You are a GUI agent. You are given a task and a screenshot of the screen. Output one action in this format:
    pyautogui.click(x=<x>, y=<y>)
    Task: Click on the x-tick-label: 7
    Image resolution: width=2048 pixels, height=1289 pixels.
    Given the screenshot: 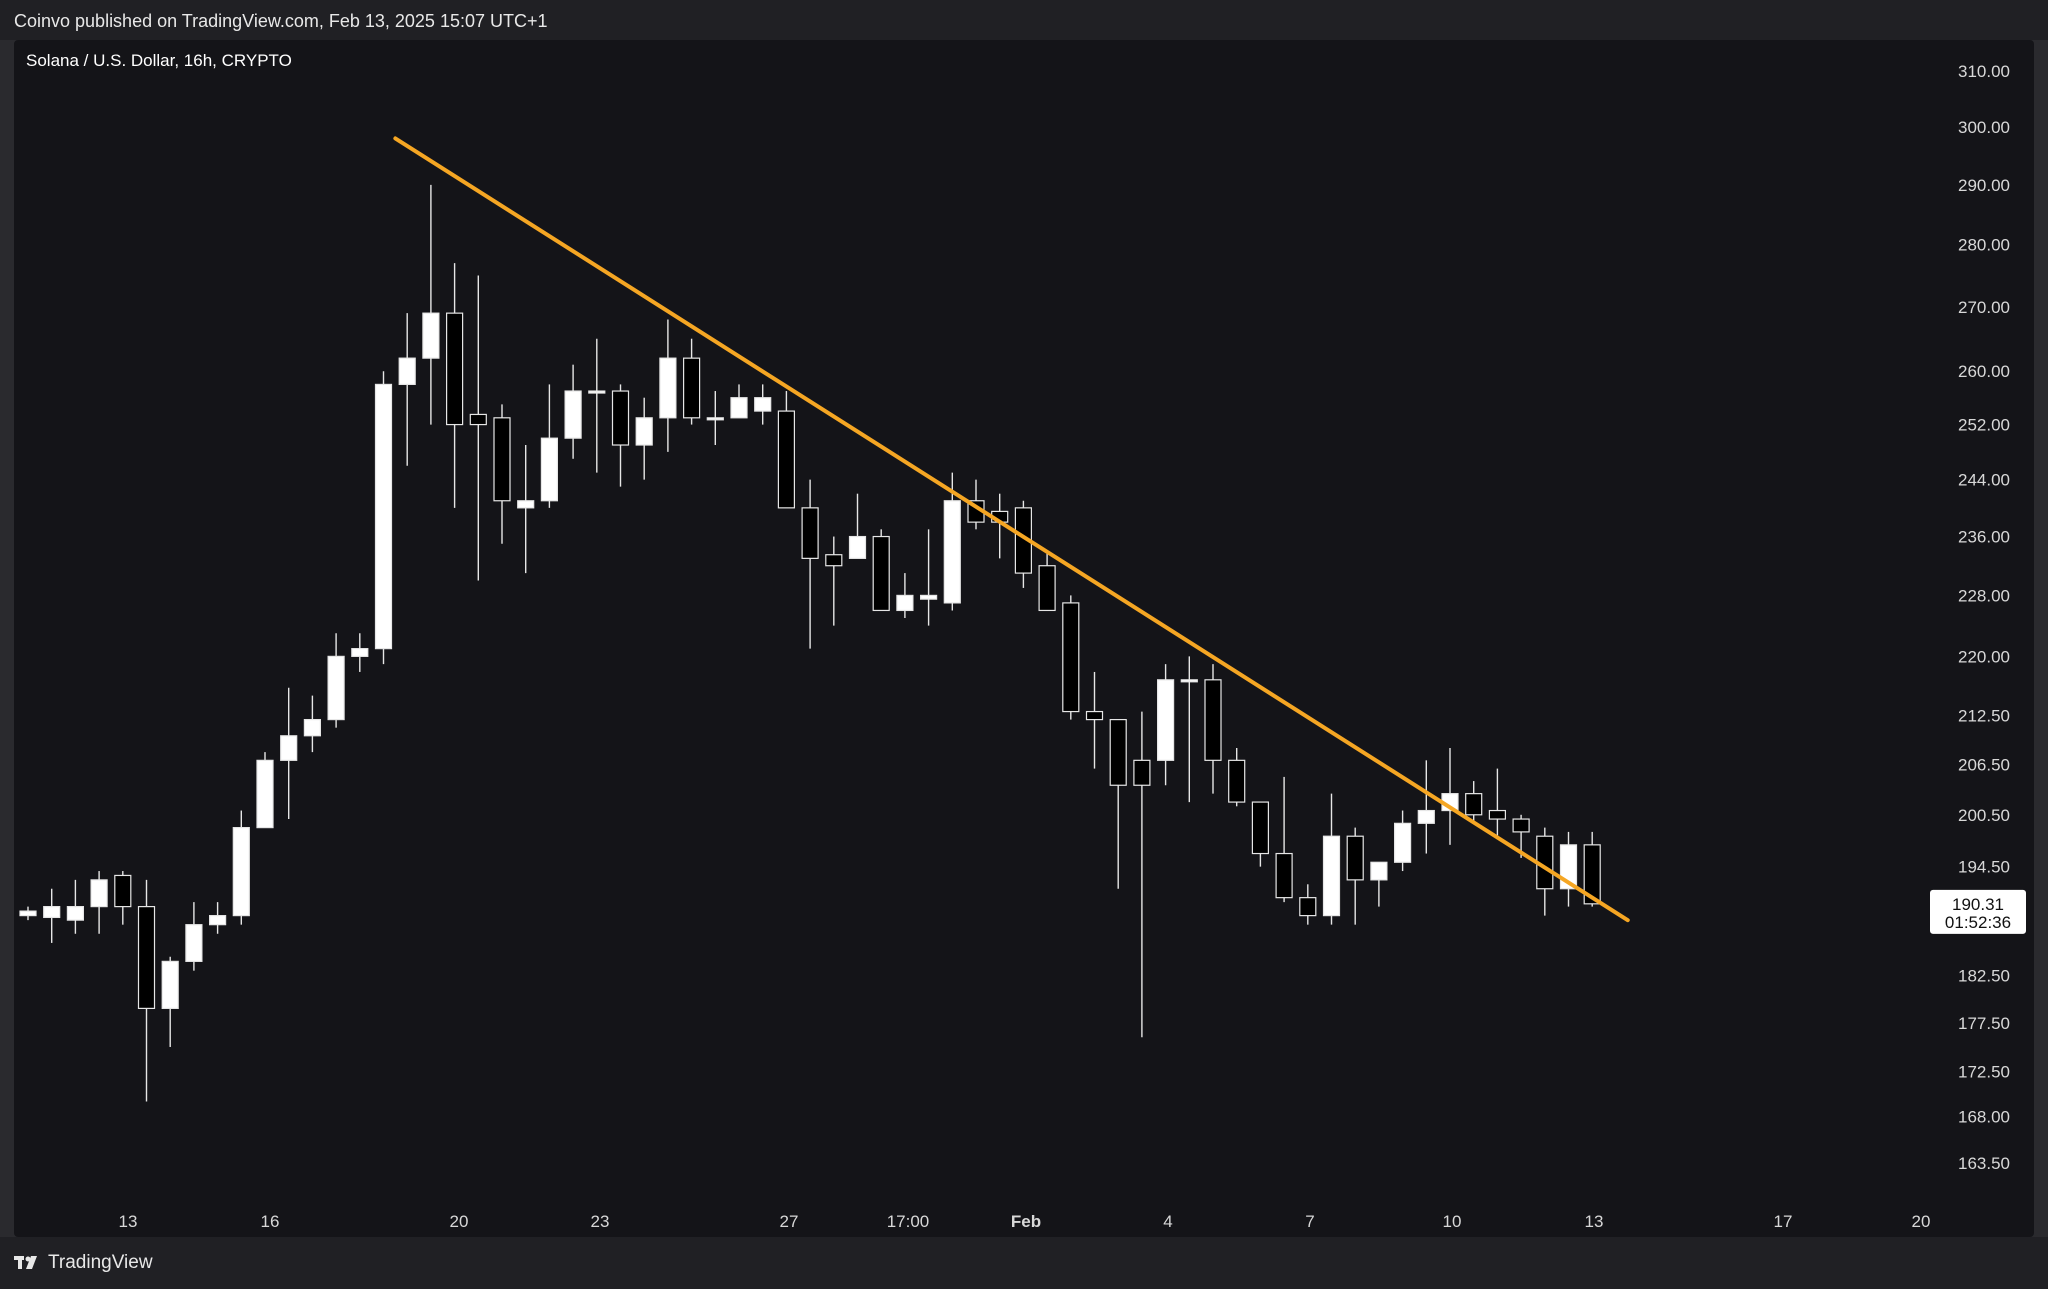 What is the action you would take?
    pyautogui.click(x=1309, y=1221)
    